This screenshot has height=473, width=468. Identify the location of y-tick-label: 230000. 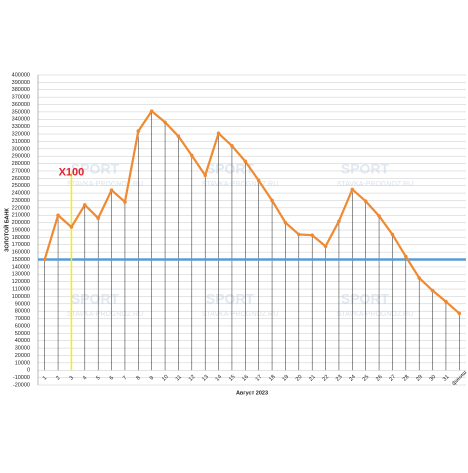
(21, 201).